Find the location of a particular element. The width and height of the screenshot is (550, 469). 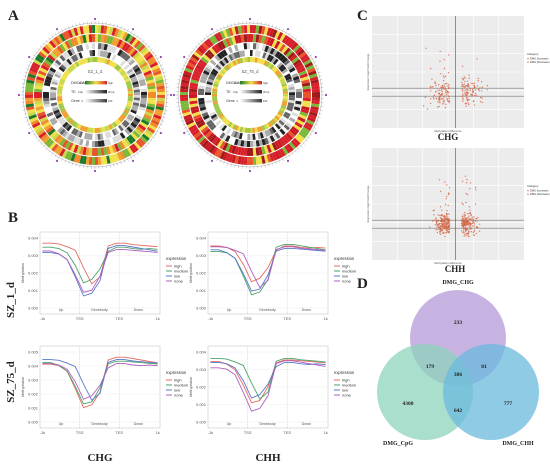

venn-set-label-chg: DMG_CHG is located at coordinates (458, 283).